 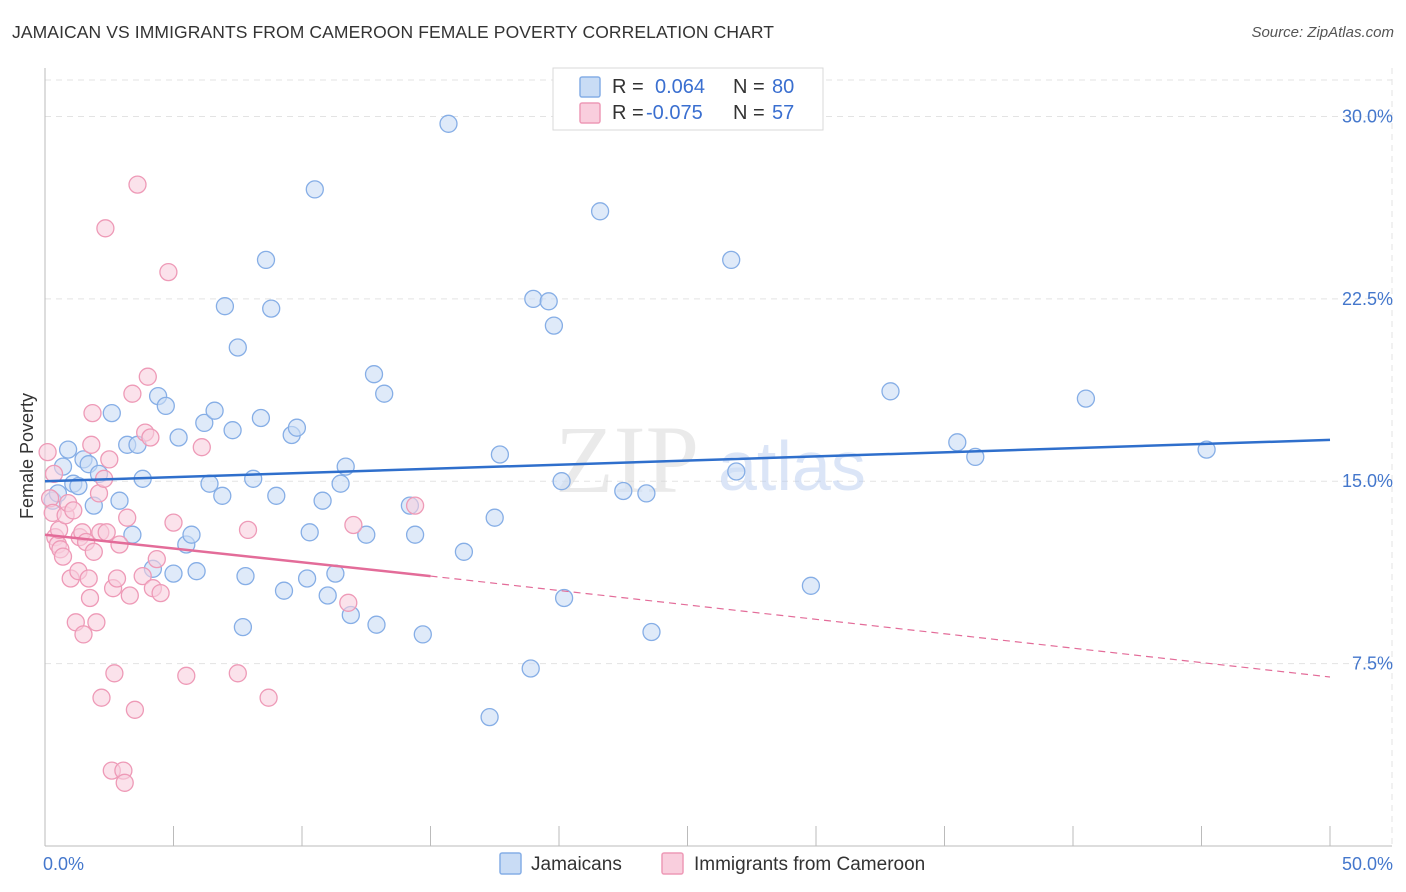 What do you see at coordinates (672, 863) in the screenshot?
I see `bottom-legend-swatch-cameroon` at bounding box center [672, 863].